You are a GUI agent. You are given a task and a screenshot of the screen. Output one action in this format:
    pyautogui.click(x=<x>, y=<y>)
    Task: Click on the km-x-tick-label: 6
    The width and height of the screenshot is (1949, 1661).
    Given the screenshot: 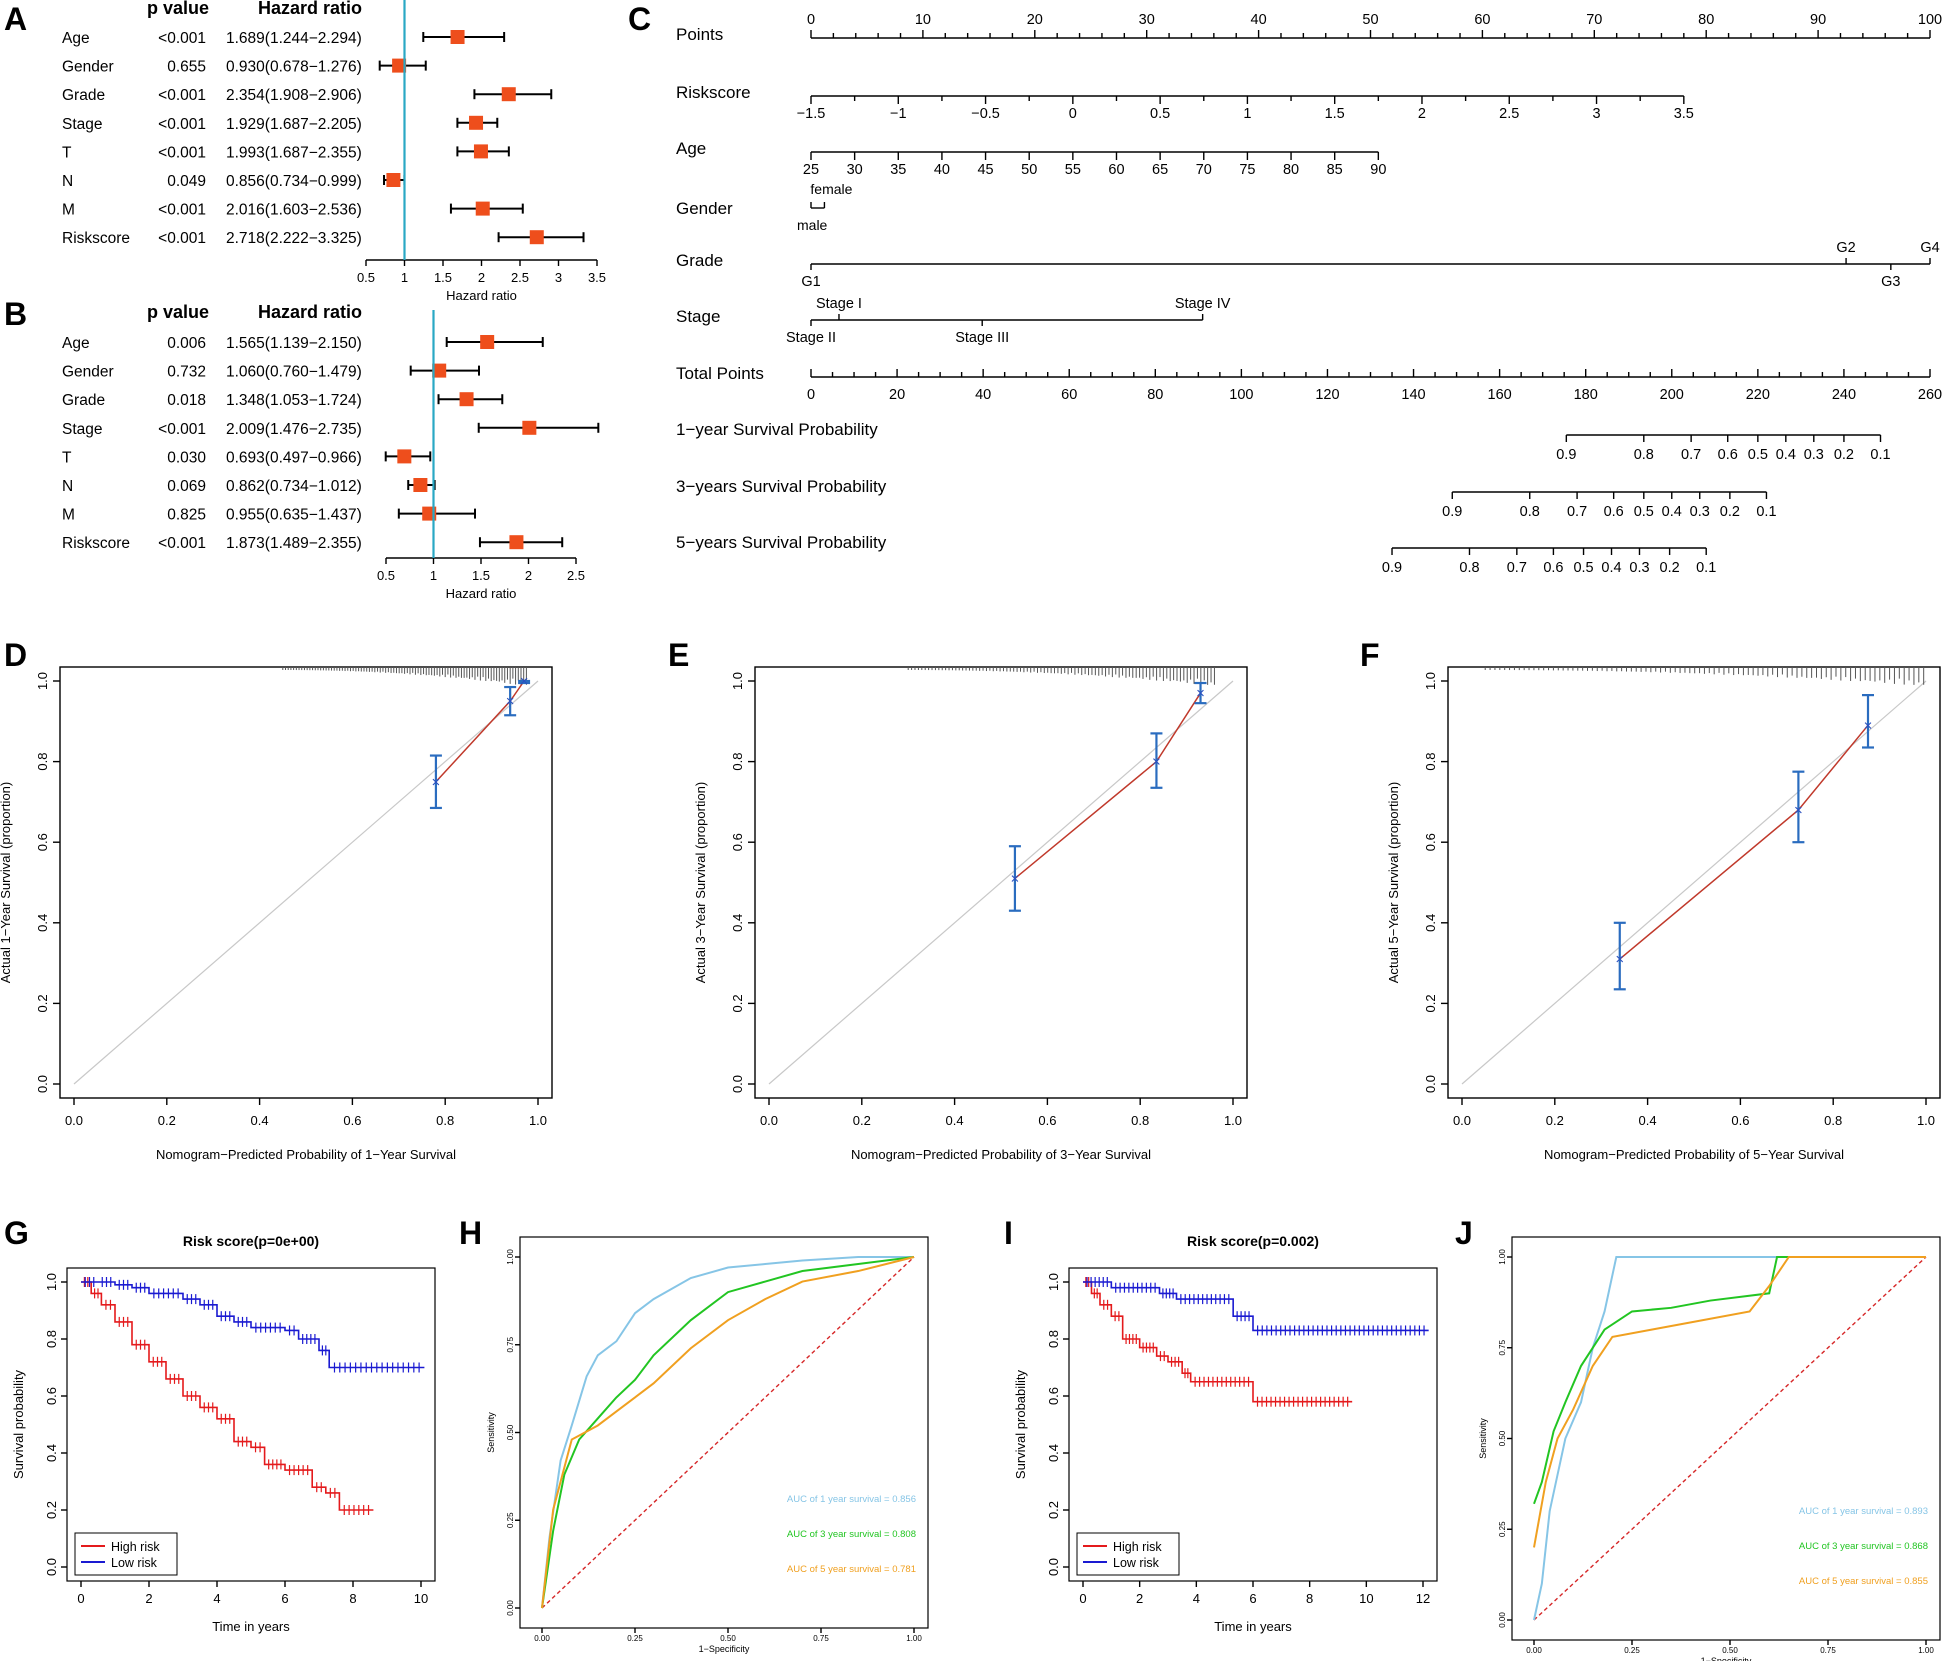 What is the action you would take?
    pyautogui.click(x=284, y=1598)
    